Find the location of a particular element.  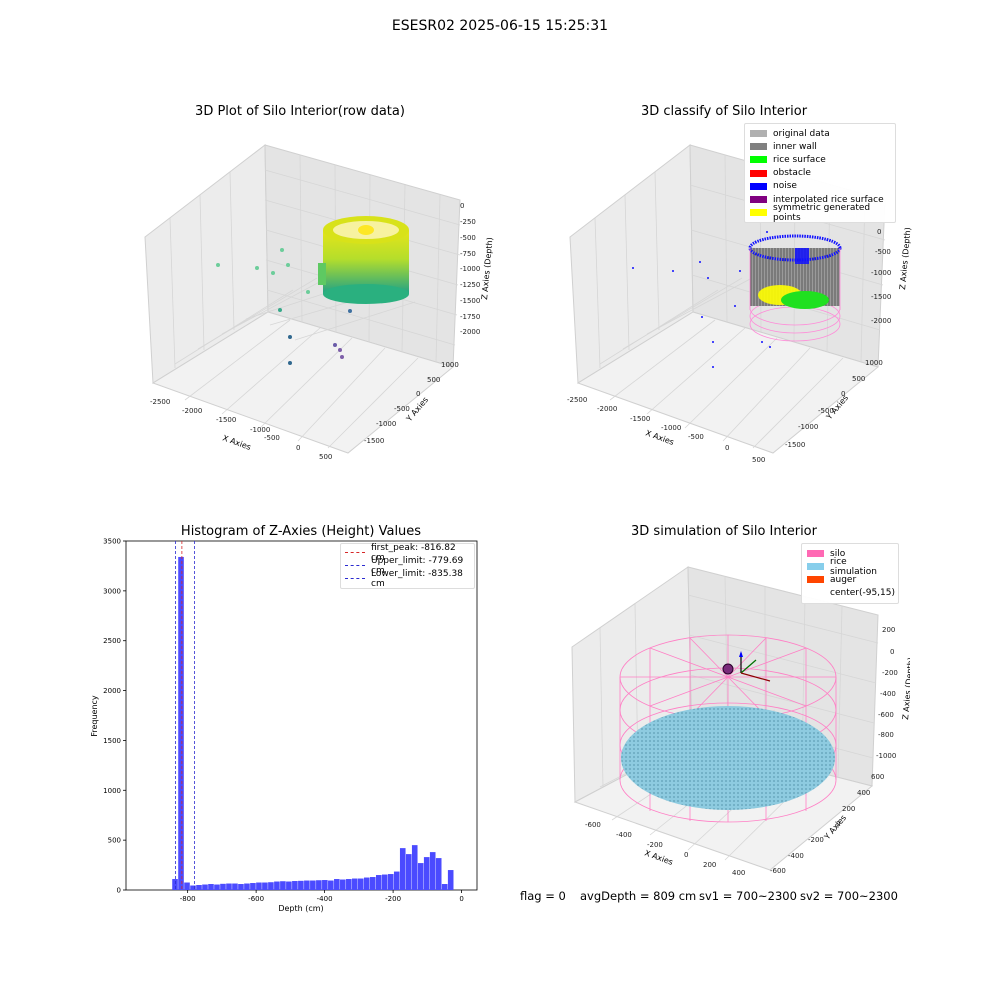

plot1-ytick: 0 is located at coordinates (418, 394).